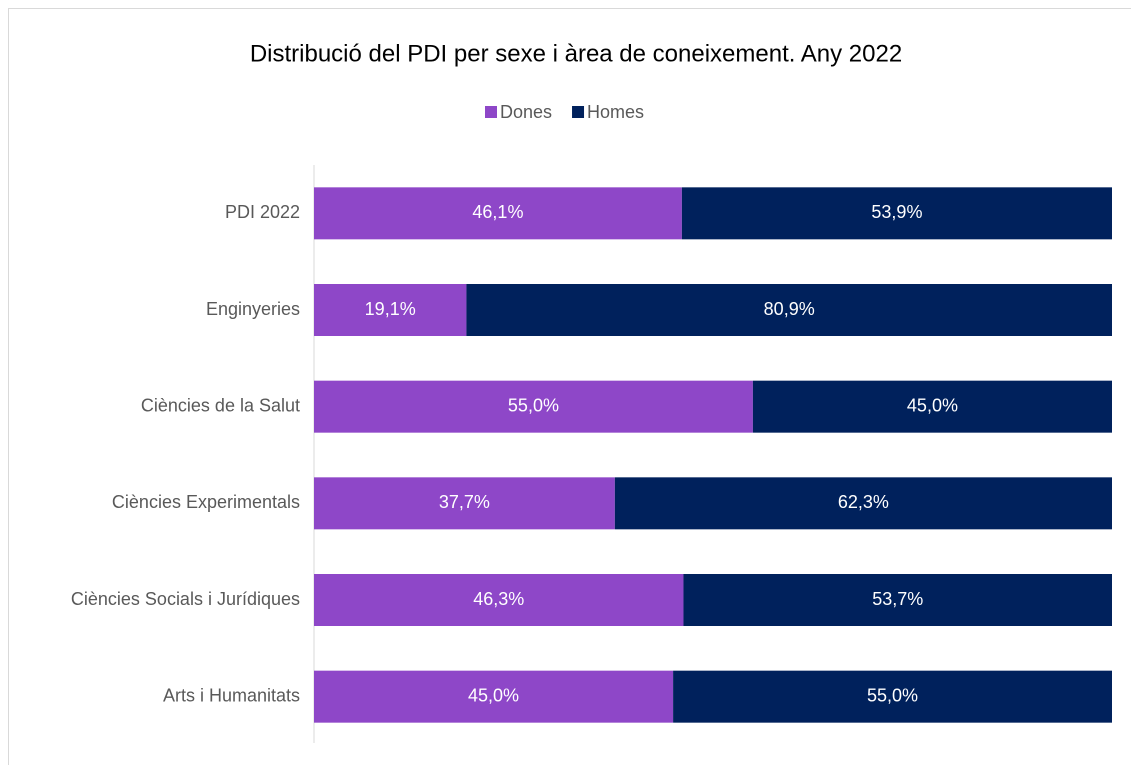 Image resolution: width=1131 pixels, height=765 pixels. I want to click on y-tick-label: Ciències Socials i Jurídiques, so click(185, 599).